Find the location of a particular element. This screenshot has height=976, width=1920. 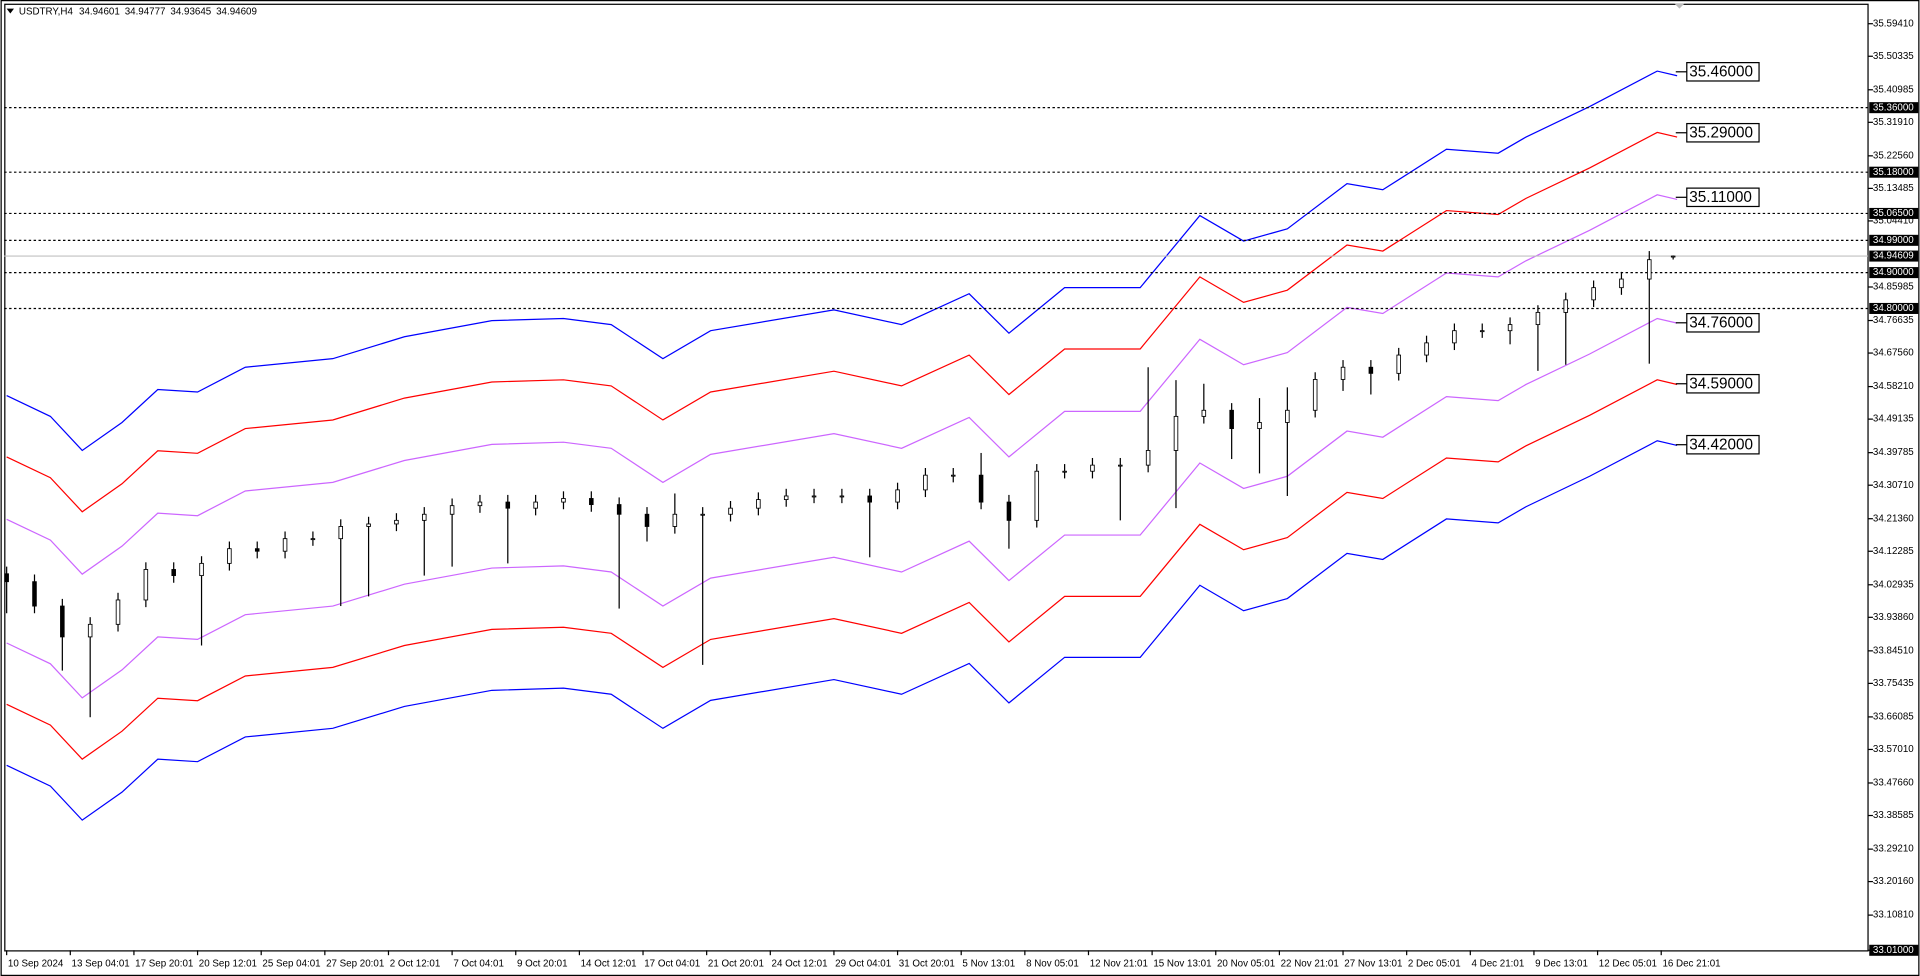

y-tick-label: 34.02935 is located at coordinates (1893, 584).